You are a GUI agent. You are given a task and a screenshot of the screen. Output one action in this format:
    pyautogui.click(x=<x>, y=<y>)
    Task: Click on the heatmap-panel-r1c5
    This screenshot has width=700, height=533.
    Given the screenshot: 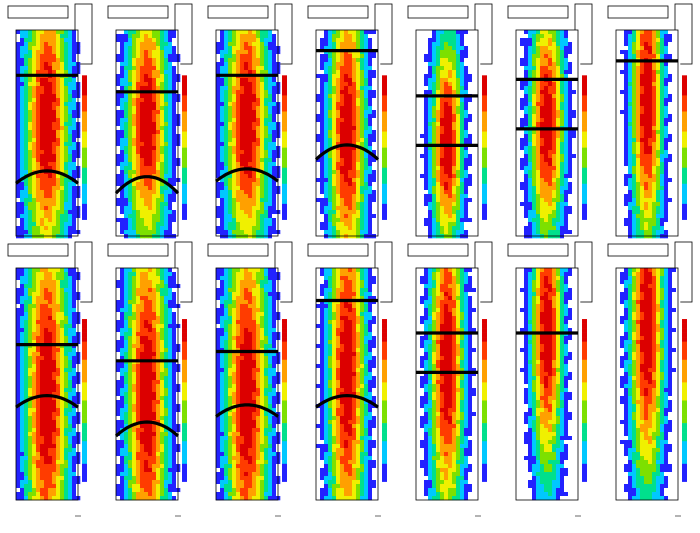 What is the action you would take?
    pyautogui.click(x=450, y=128)
    